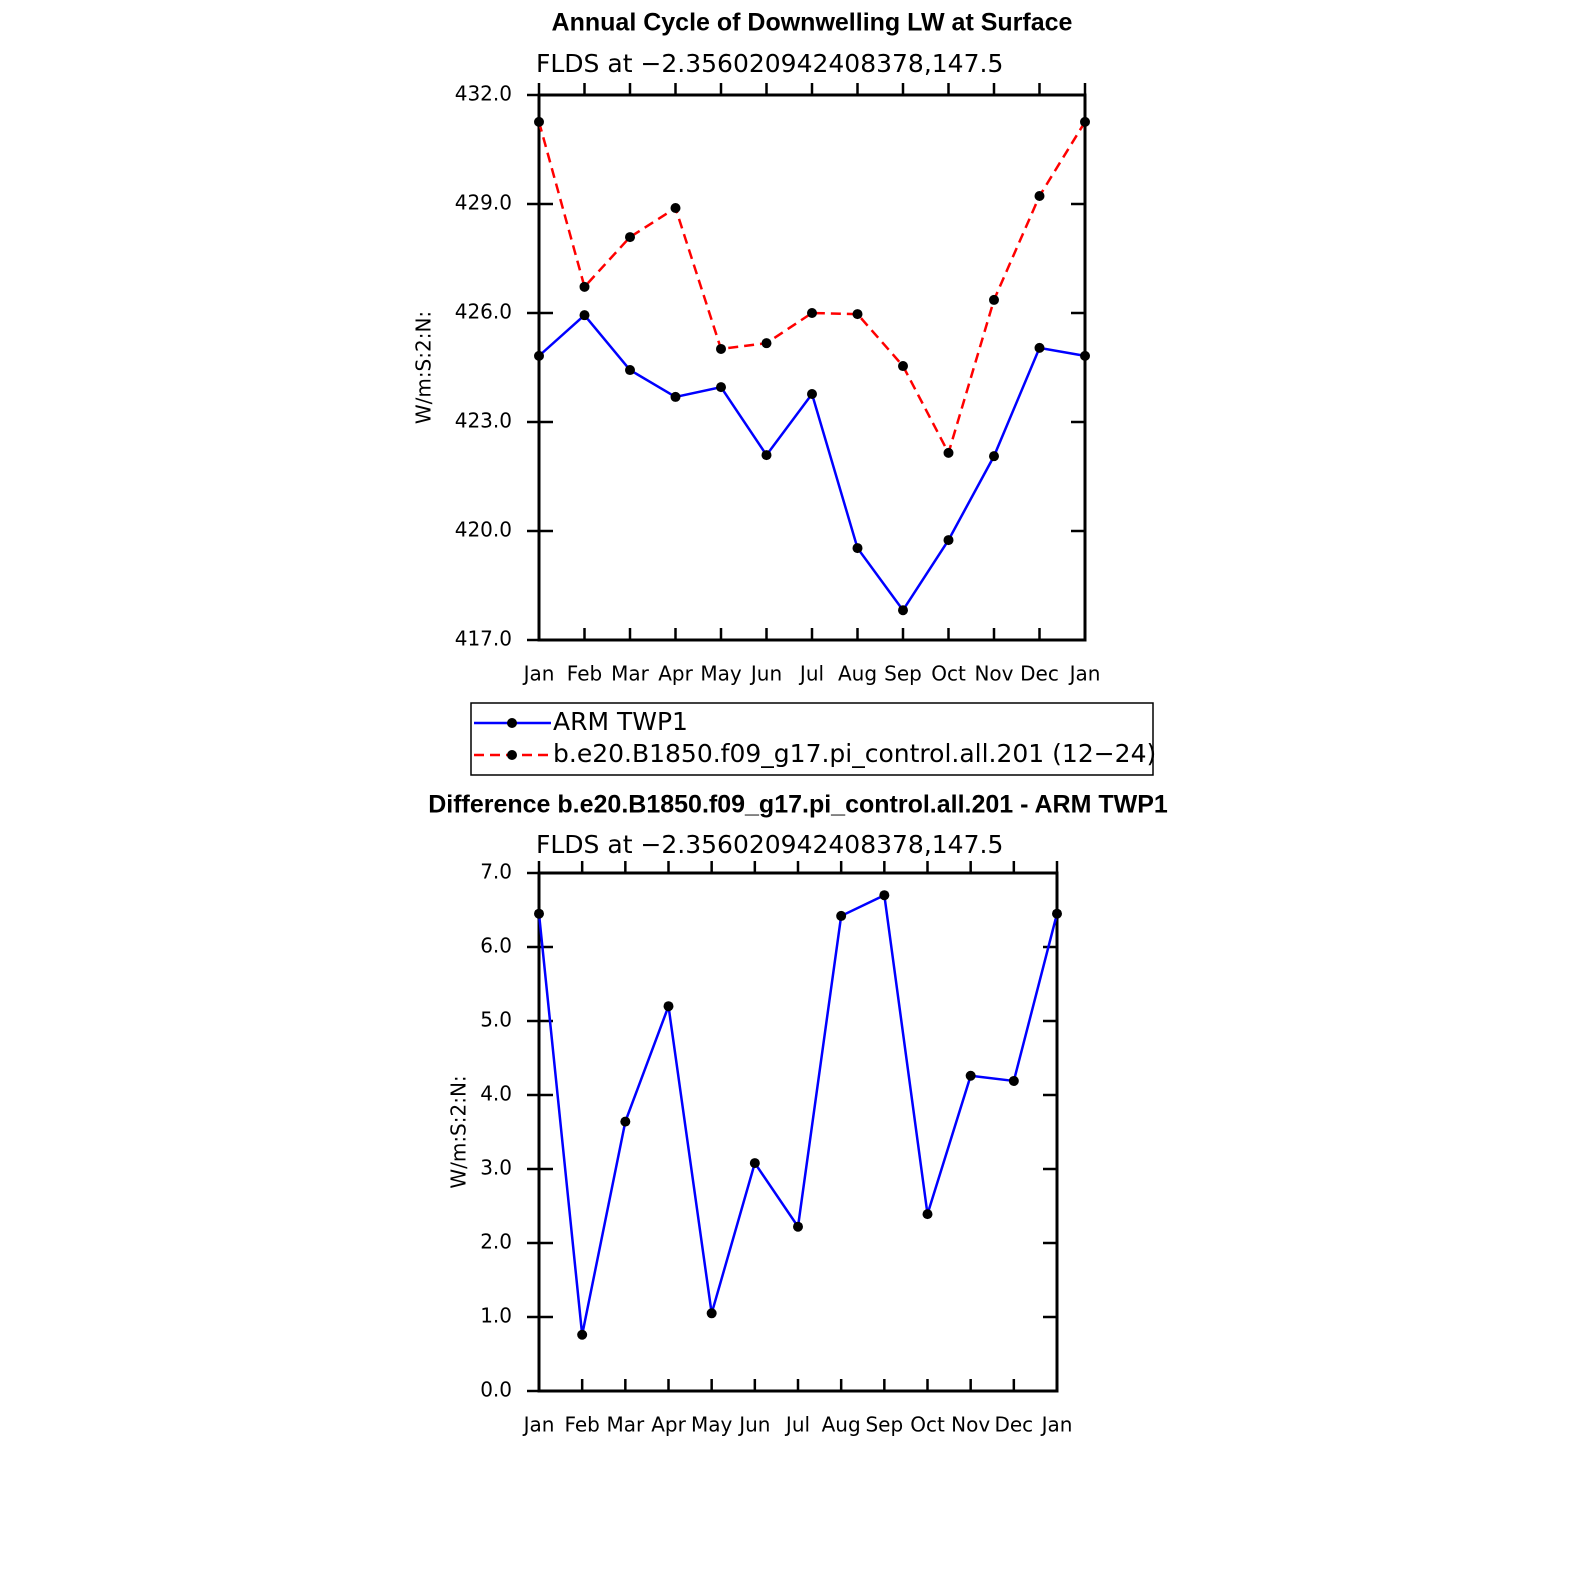 This screenshot has height=1574, width=1574. I want to click on y-tick-label: 1.0, so click(496, 1316).